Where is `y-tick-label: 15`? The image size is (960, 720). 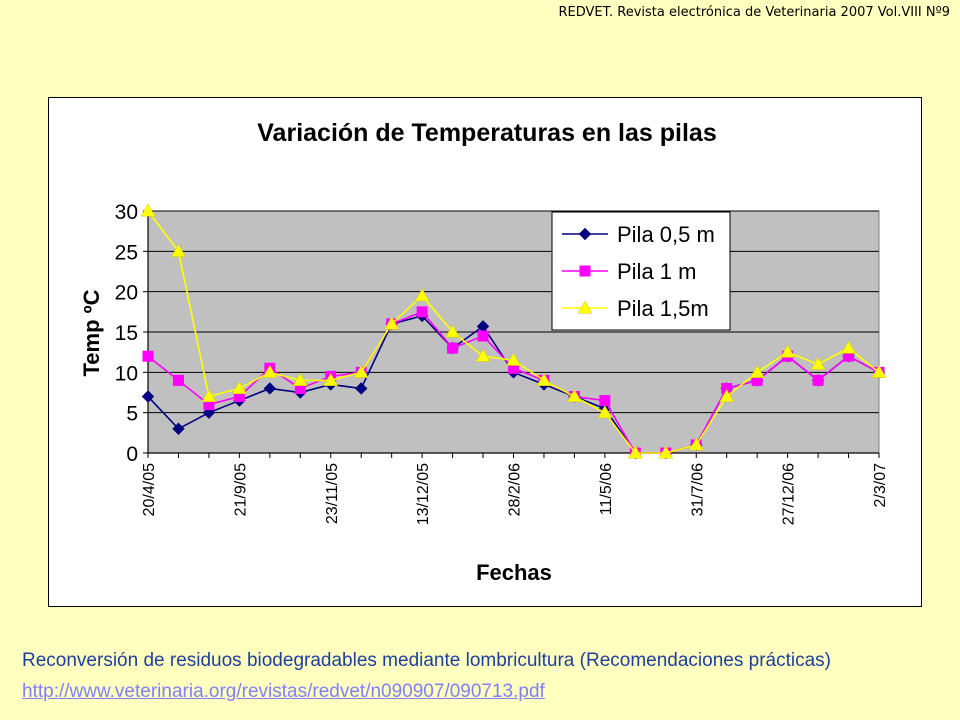
y-tick-label: 15 is located at coordinates (126, 333).